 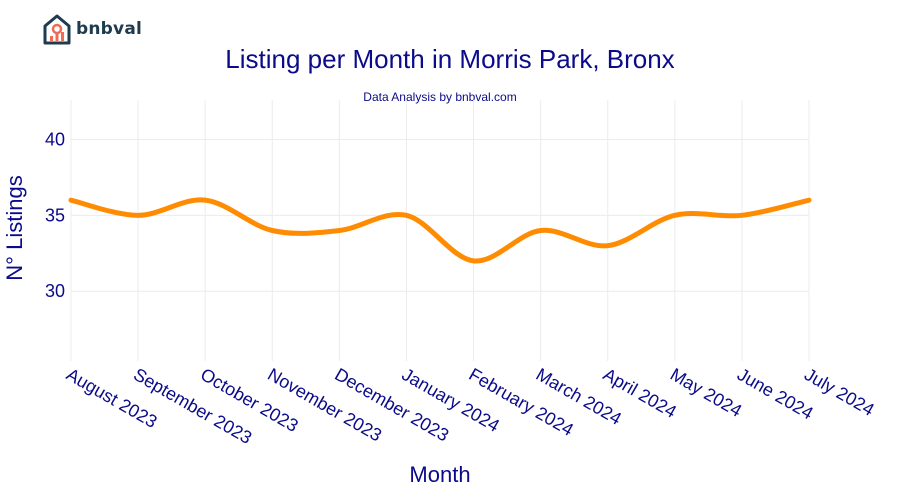 I want to click on chart-title: Listing per Month in Morris Park, Bronx, so click(x=450, y=59).